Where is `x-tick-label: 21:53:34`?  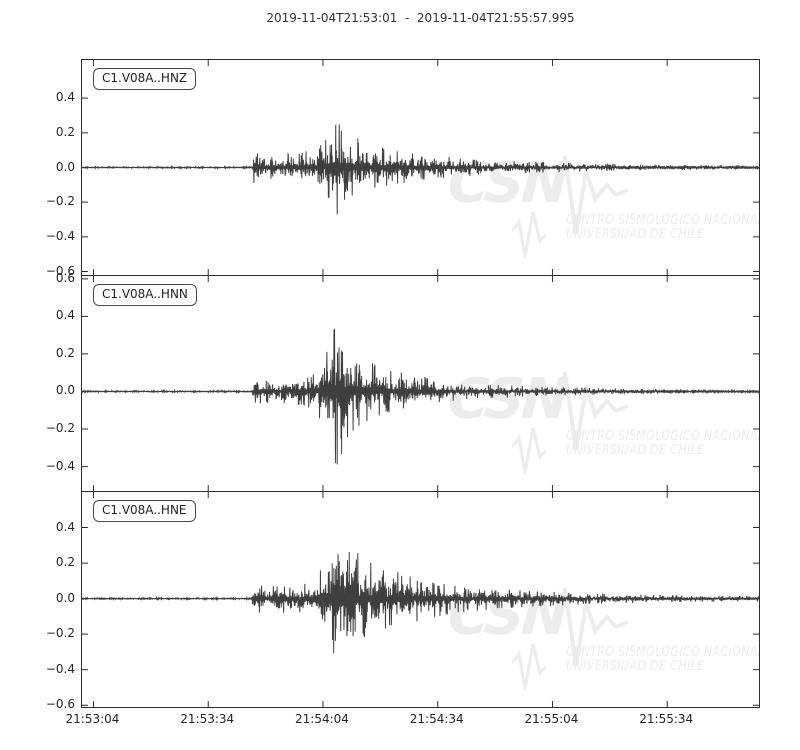 x-tick-label: 21:53:34 is located at coordinates (207, 719).